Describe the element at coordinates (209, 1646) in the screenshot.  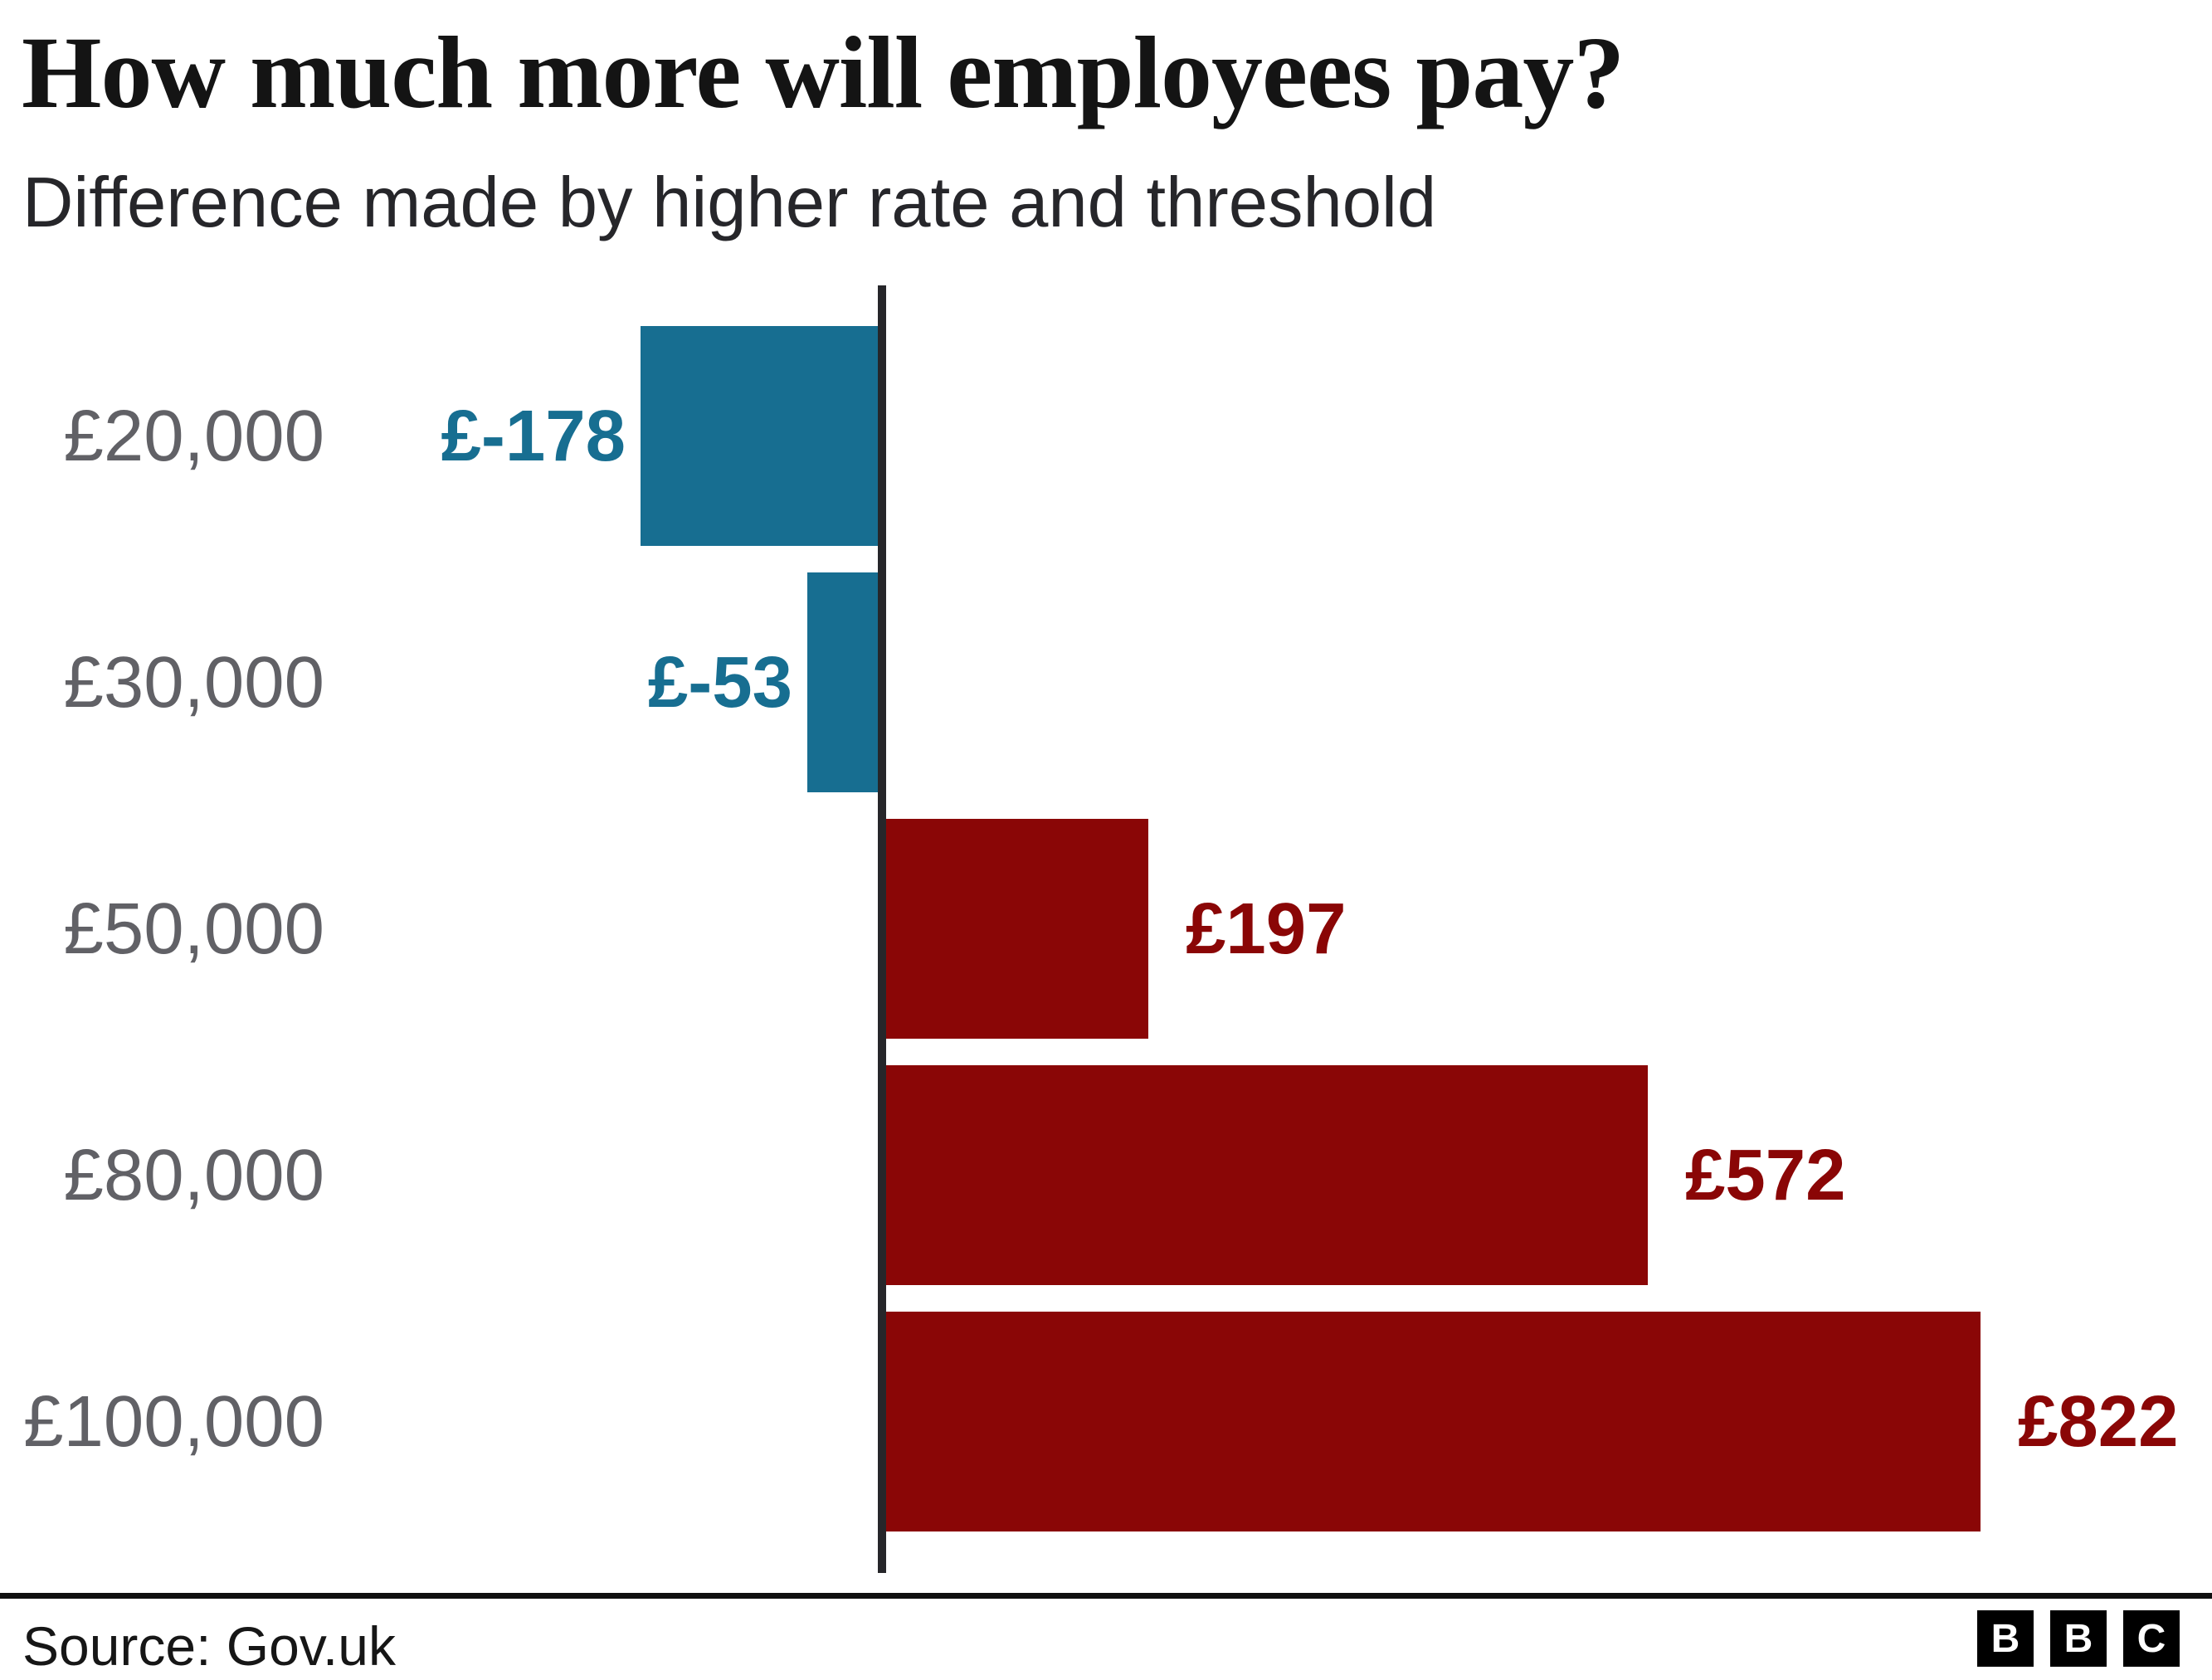
I see `source-label: Source: Gov.uk` at that location.